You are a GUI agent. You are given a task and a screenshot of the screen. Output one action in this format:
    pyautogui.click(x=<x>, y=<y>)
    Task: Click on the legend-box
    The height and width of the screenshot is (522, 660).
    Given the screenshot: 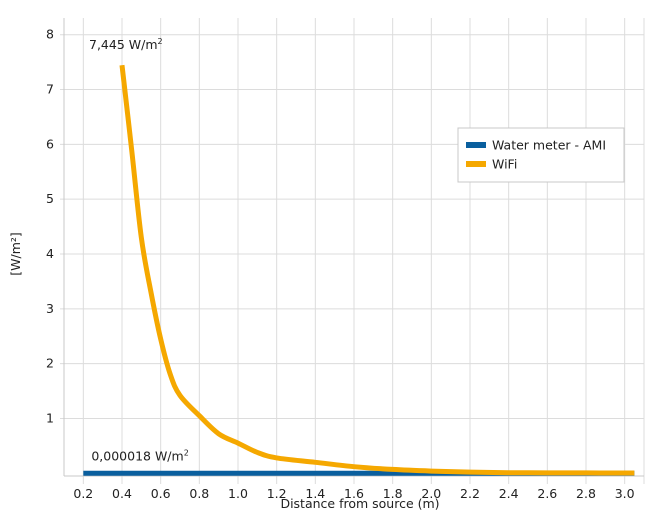 What is the action you would take?
    pyautogui.click(x=541, y=155)
    